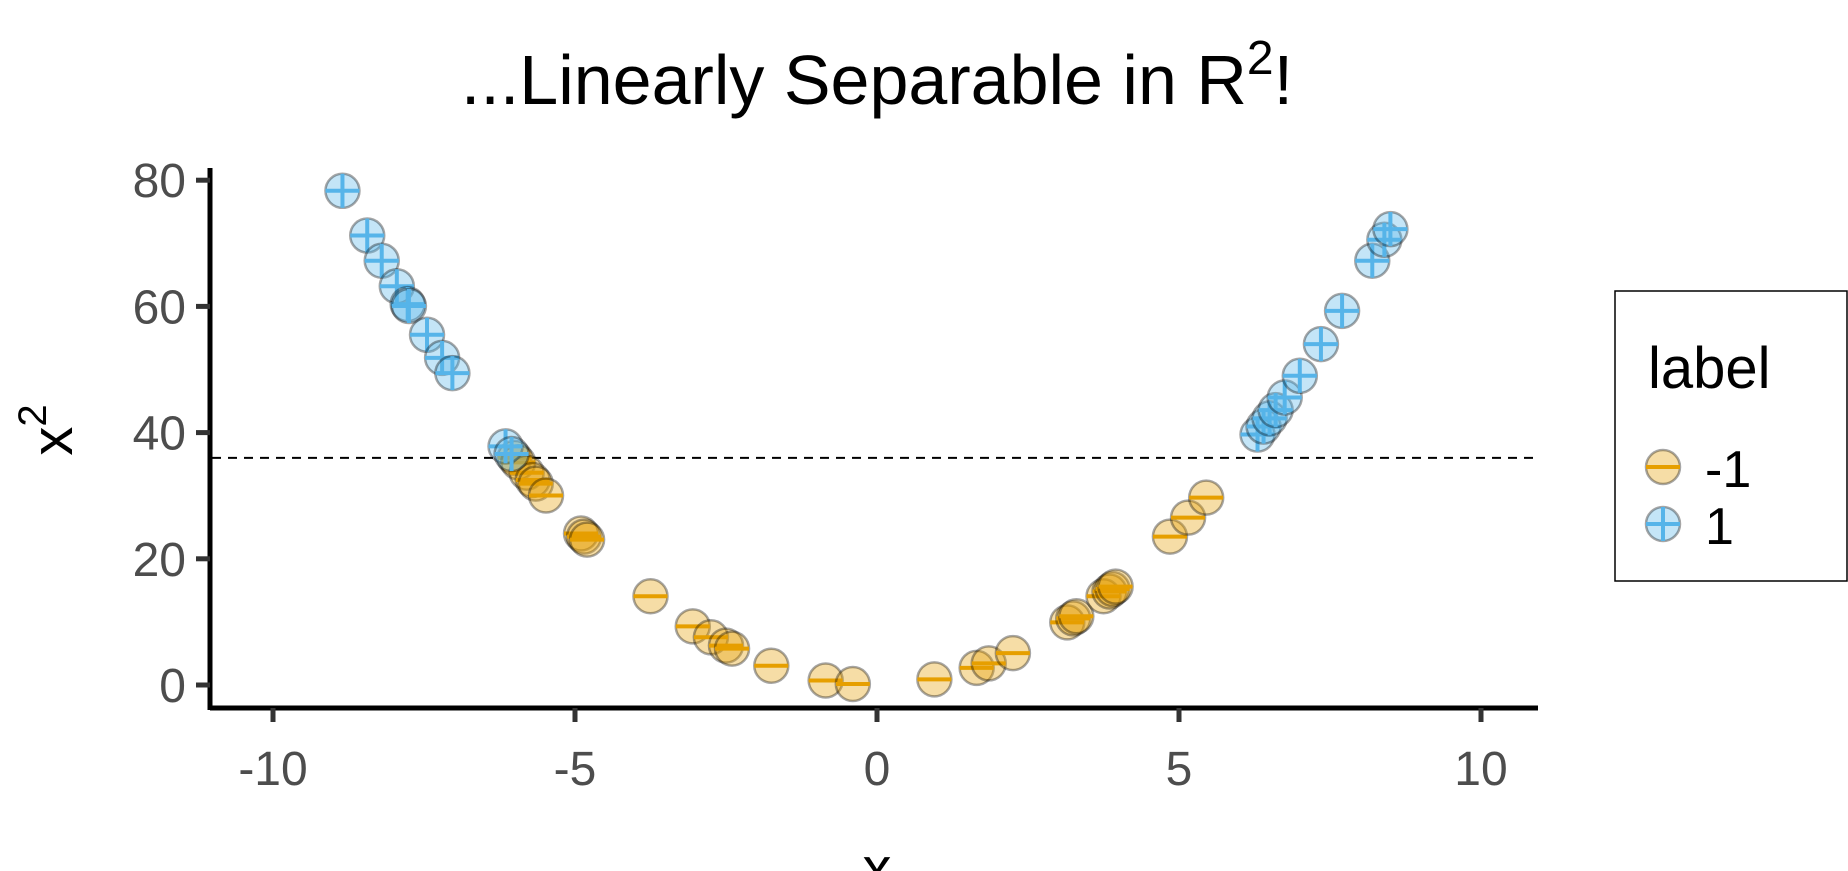 The image size is (1848, 871). What do you see at coordinates (159, 307) in the screenshot?
I see `y-tick-label: 60` at bounding box center [159, 307].